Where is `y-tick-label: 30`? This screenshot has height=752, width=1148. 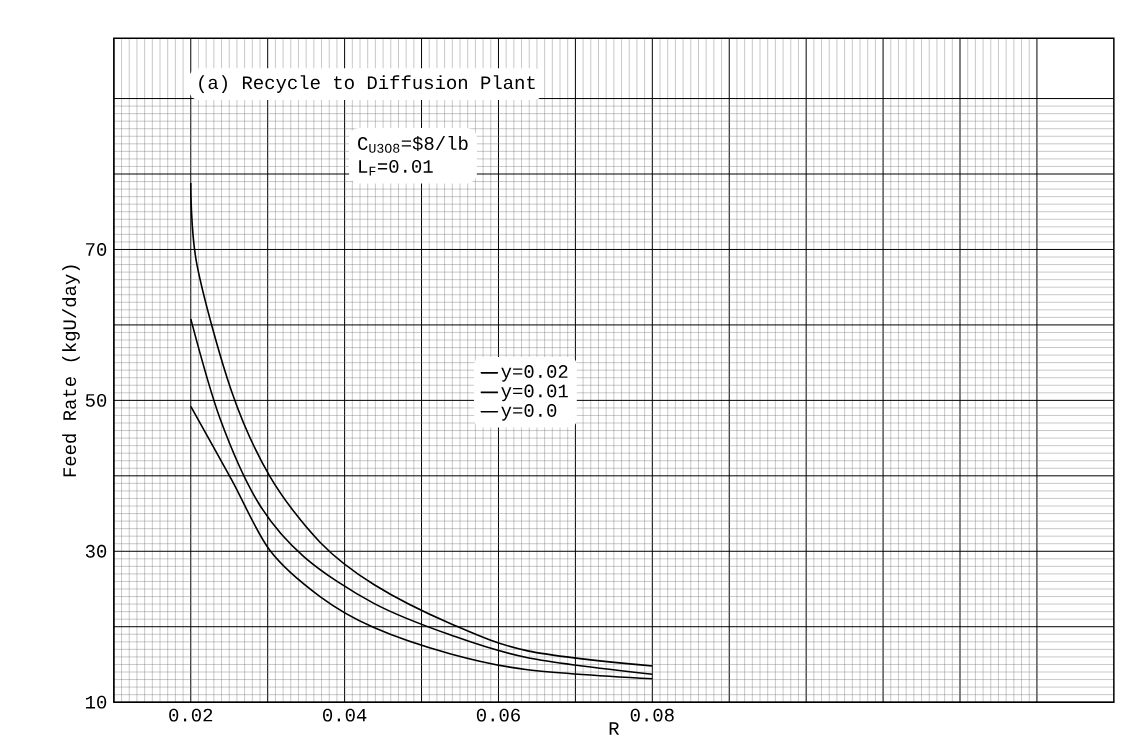 y-tick-label: 30 is located at coordinates (96, 551).